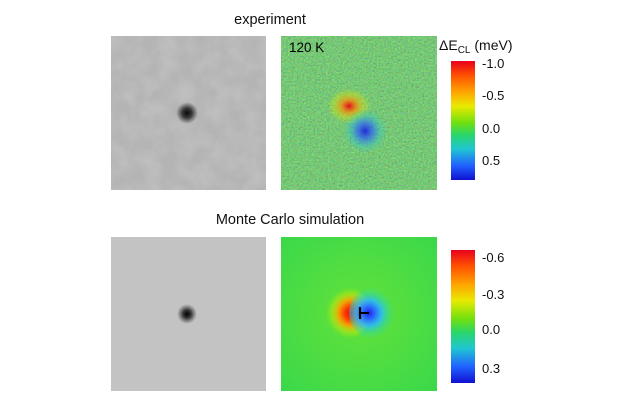 The width and height of the screenshot is (620, 413). I want to click on simulation-energy-shift-map, so click(359, 314).